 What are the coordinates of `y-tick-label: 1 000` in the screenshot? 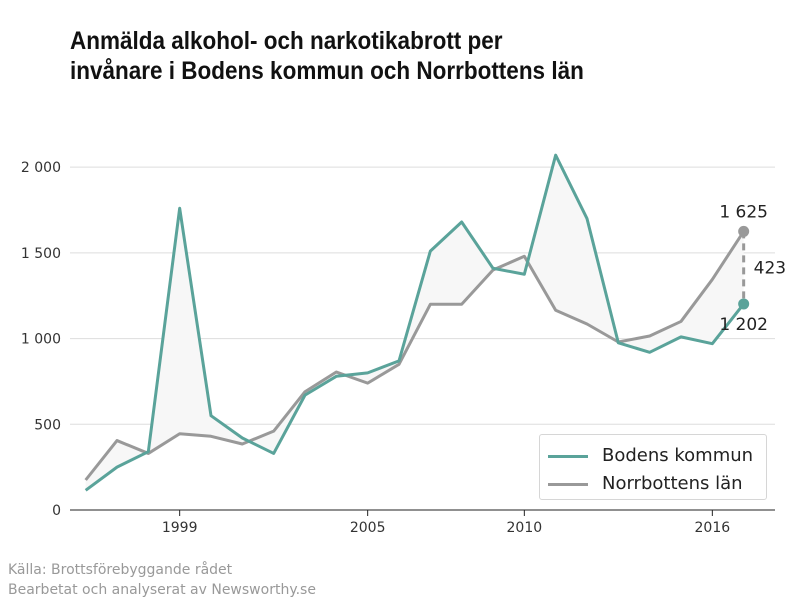 It's located at (41, 340).